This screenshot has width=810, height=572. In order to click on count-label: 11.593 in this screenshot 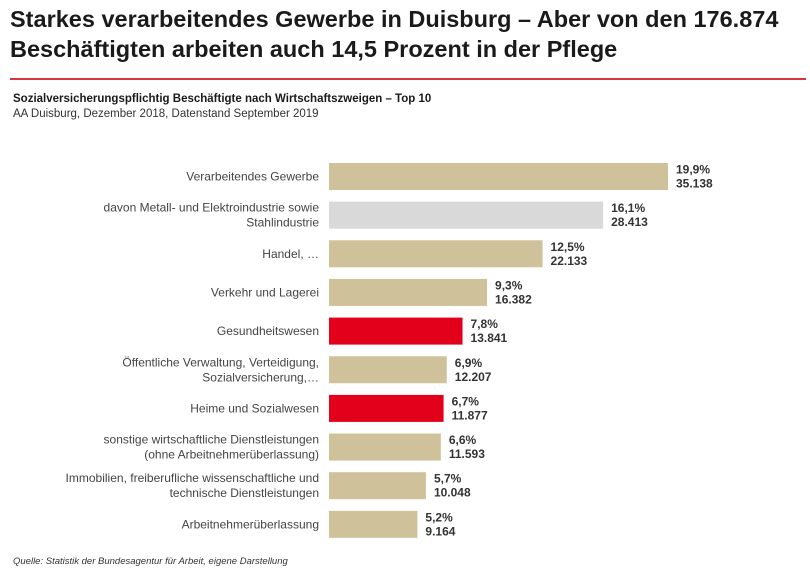, I will do `click(467, 454)`.